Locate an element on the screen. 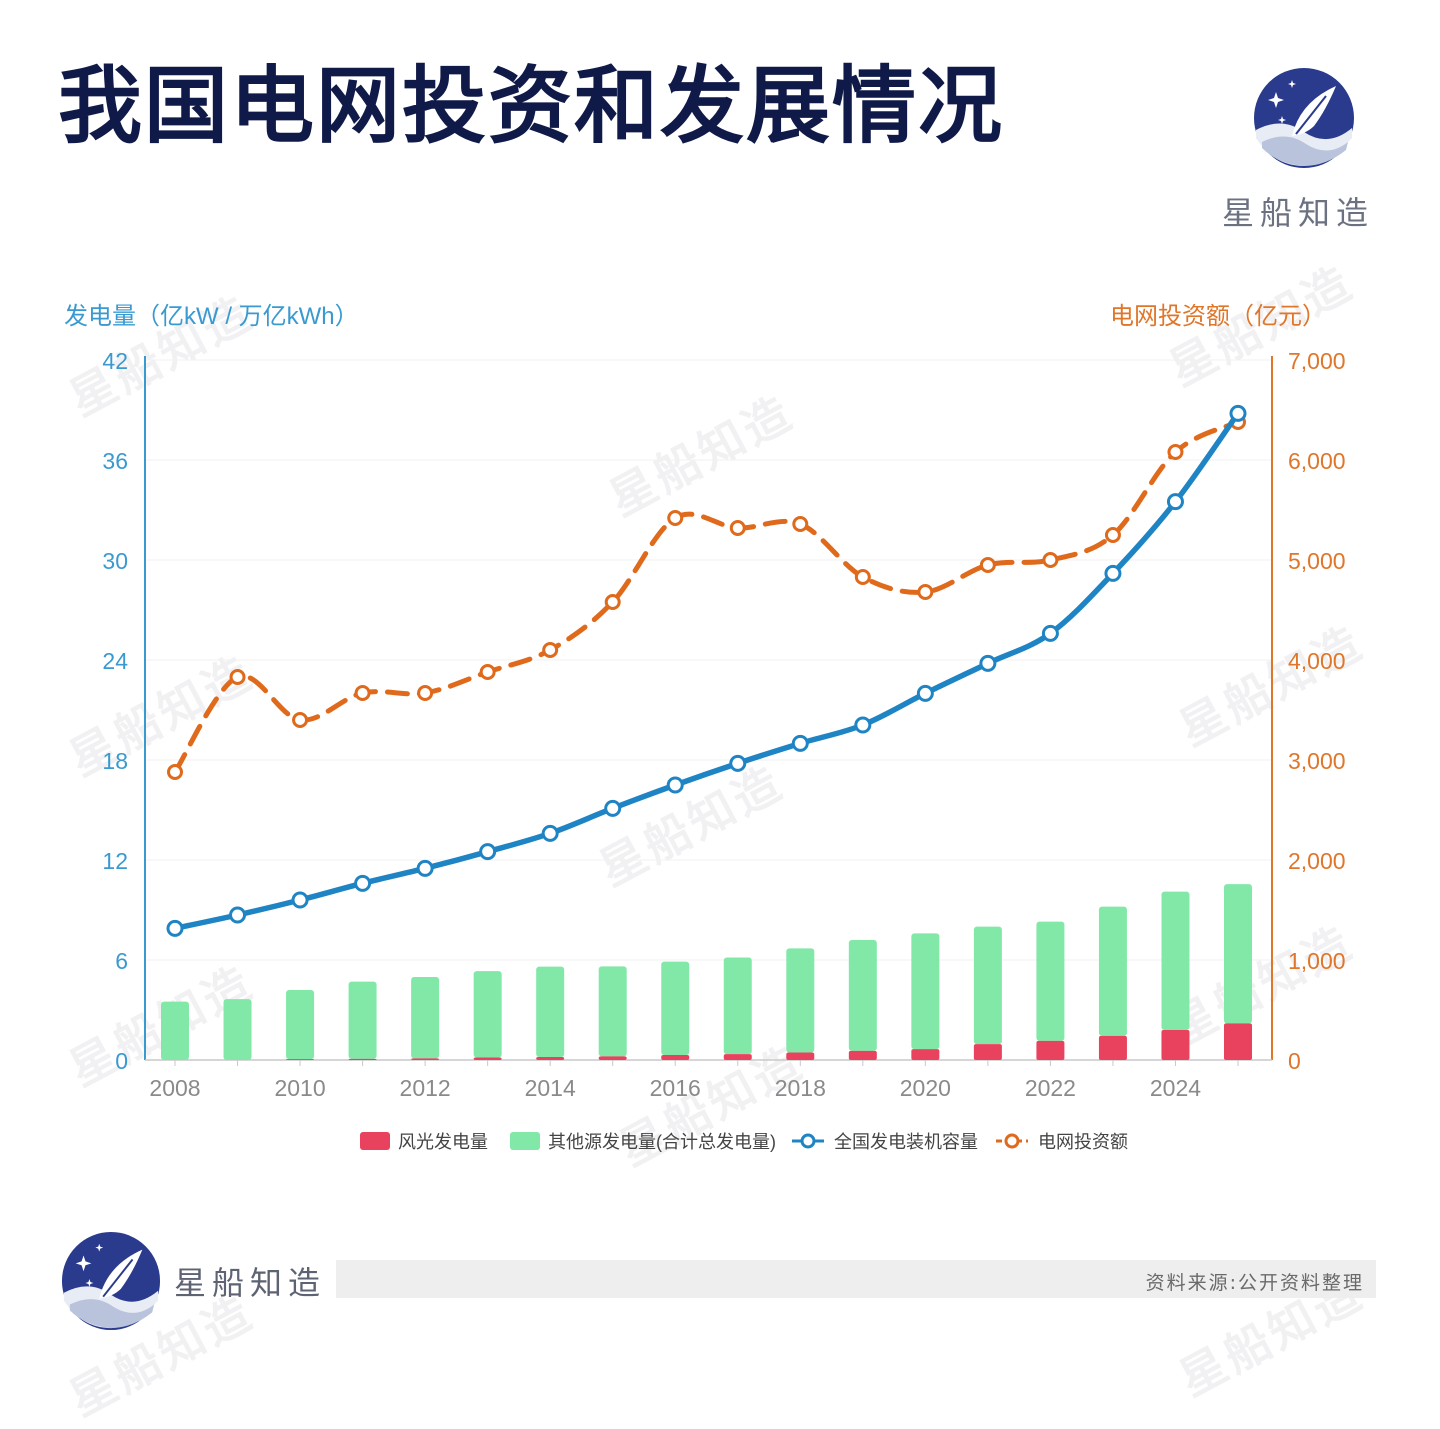 The image size is (1440, 1429). legend-label-investment: 电网投资额 is located at coordinates (1083, 1142).